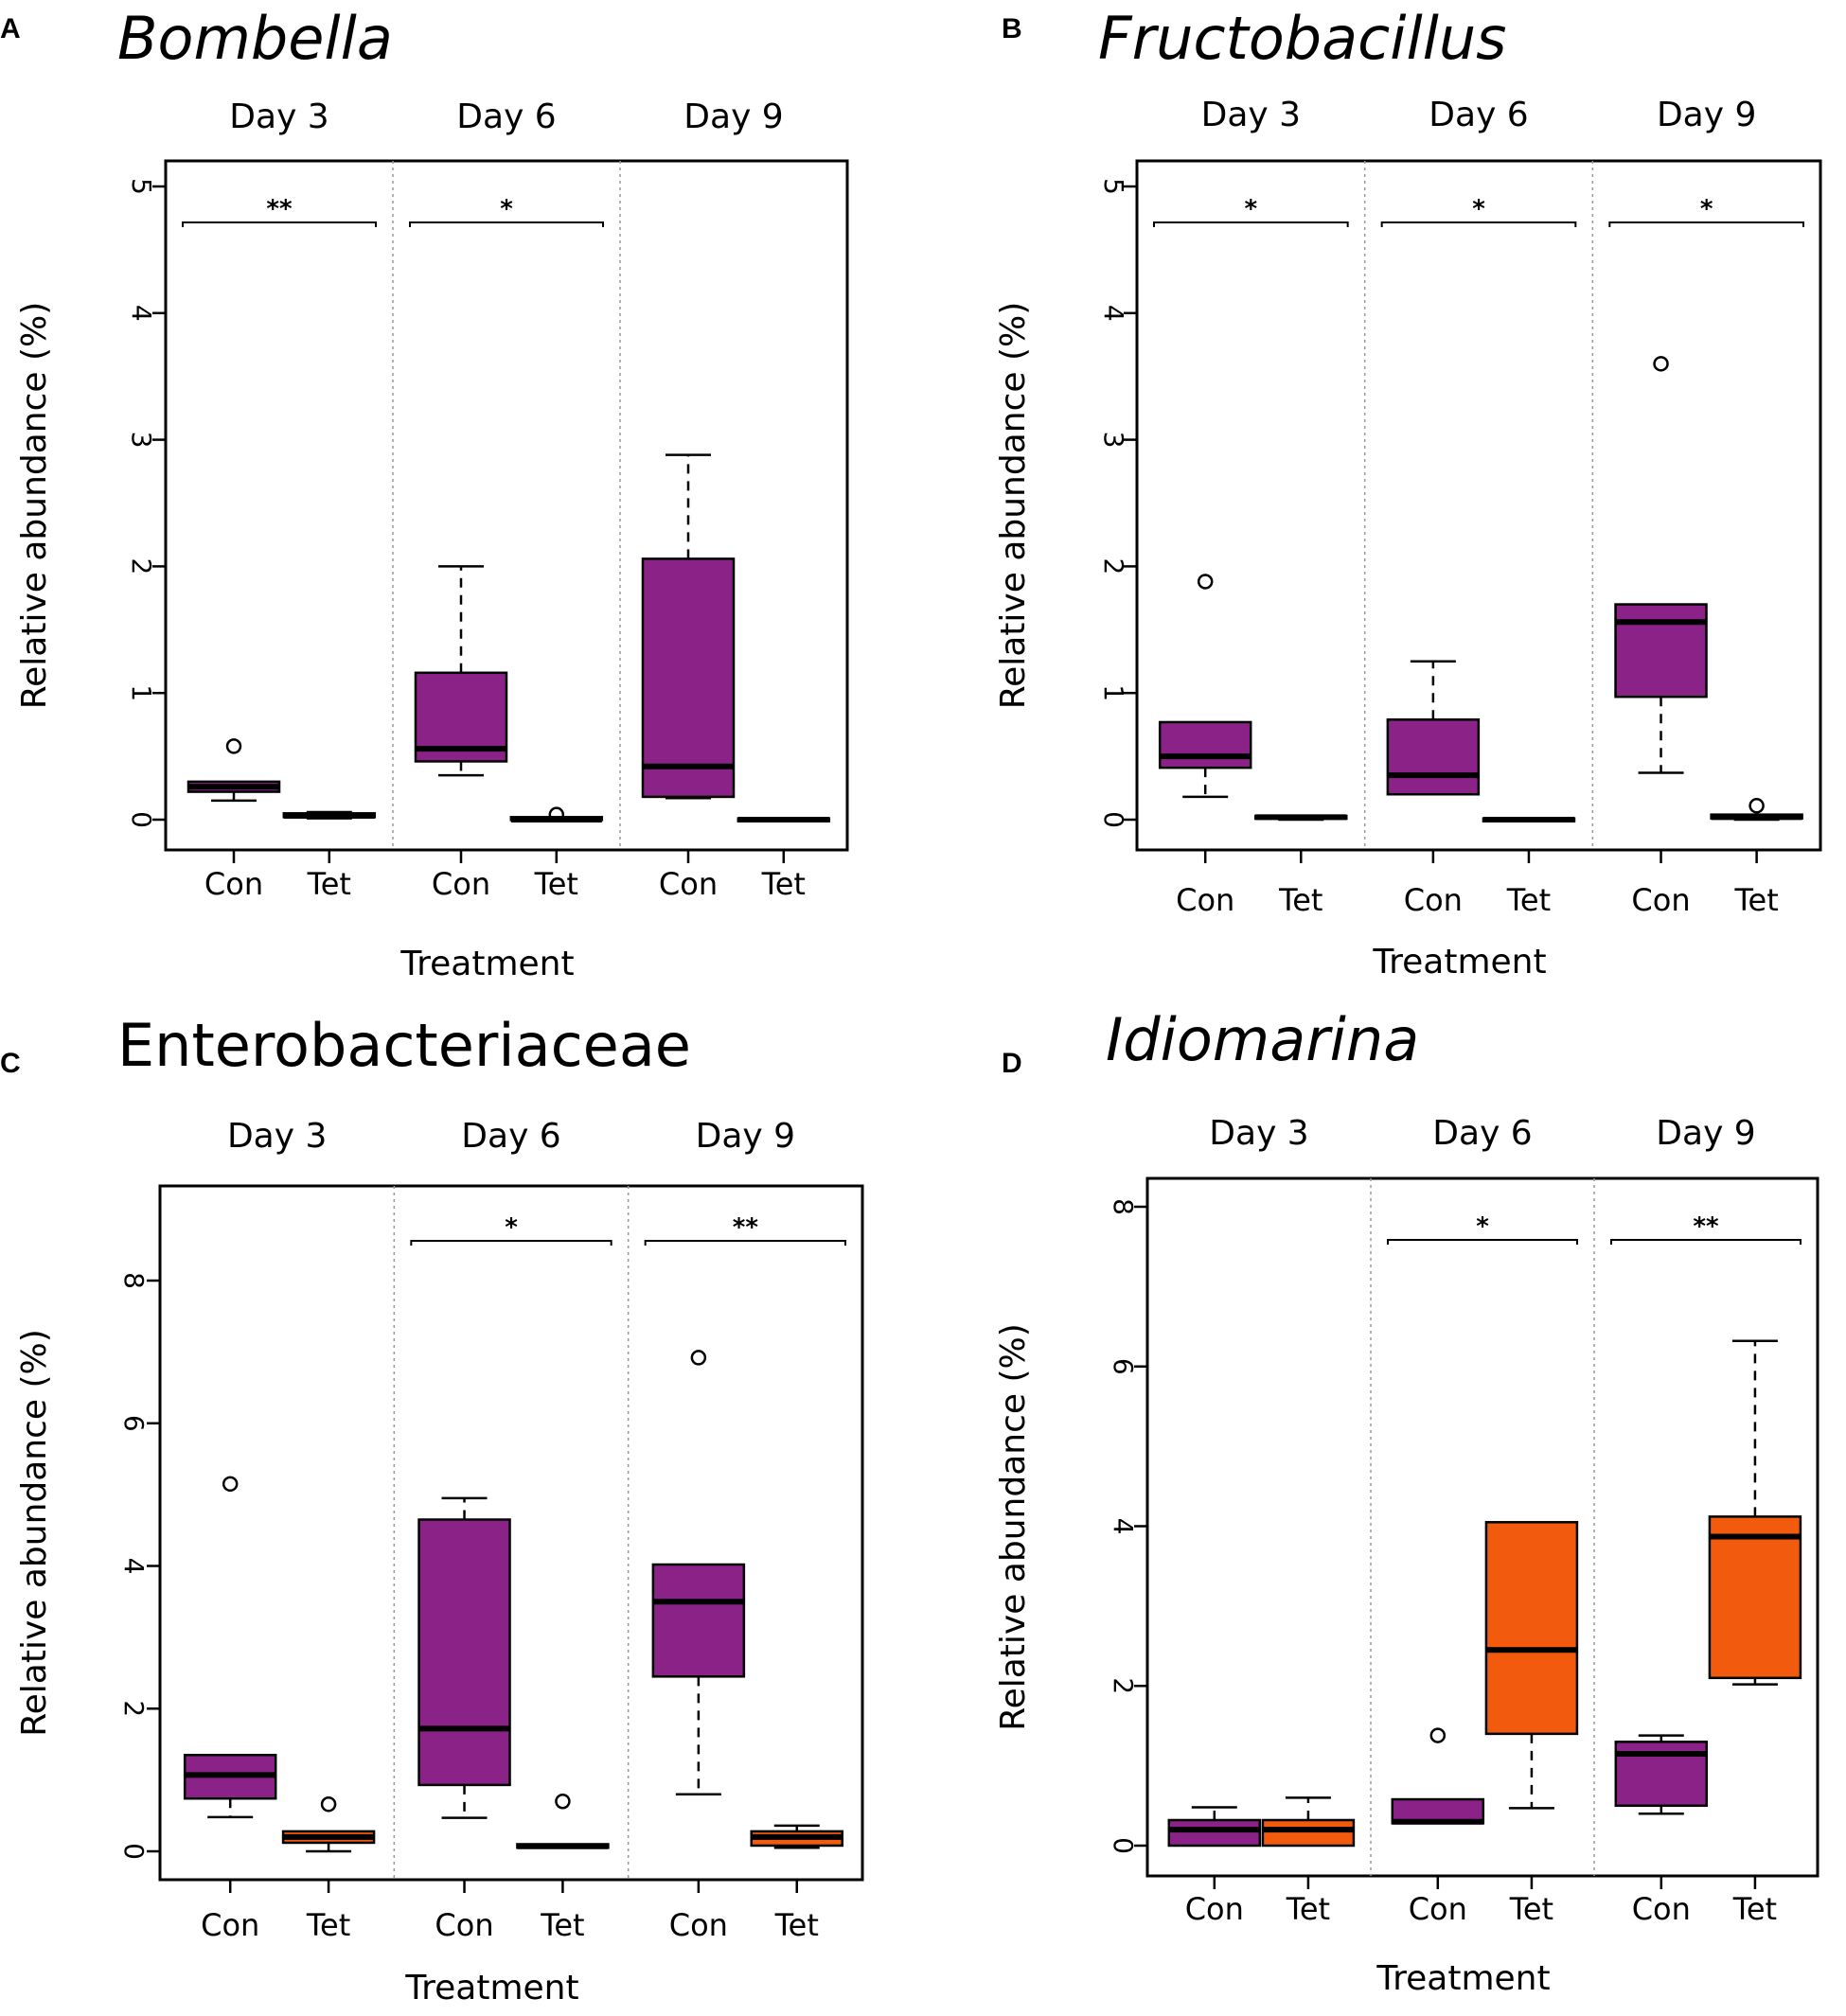 This screenshot has height=2016, width=1846. What do you see at coordinates (1123, 1206) in the screenshot?
I see `y-tick-label: 8` at bounding box center [1123, 1206].